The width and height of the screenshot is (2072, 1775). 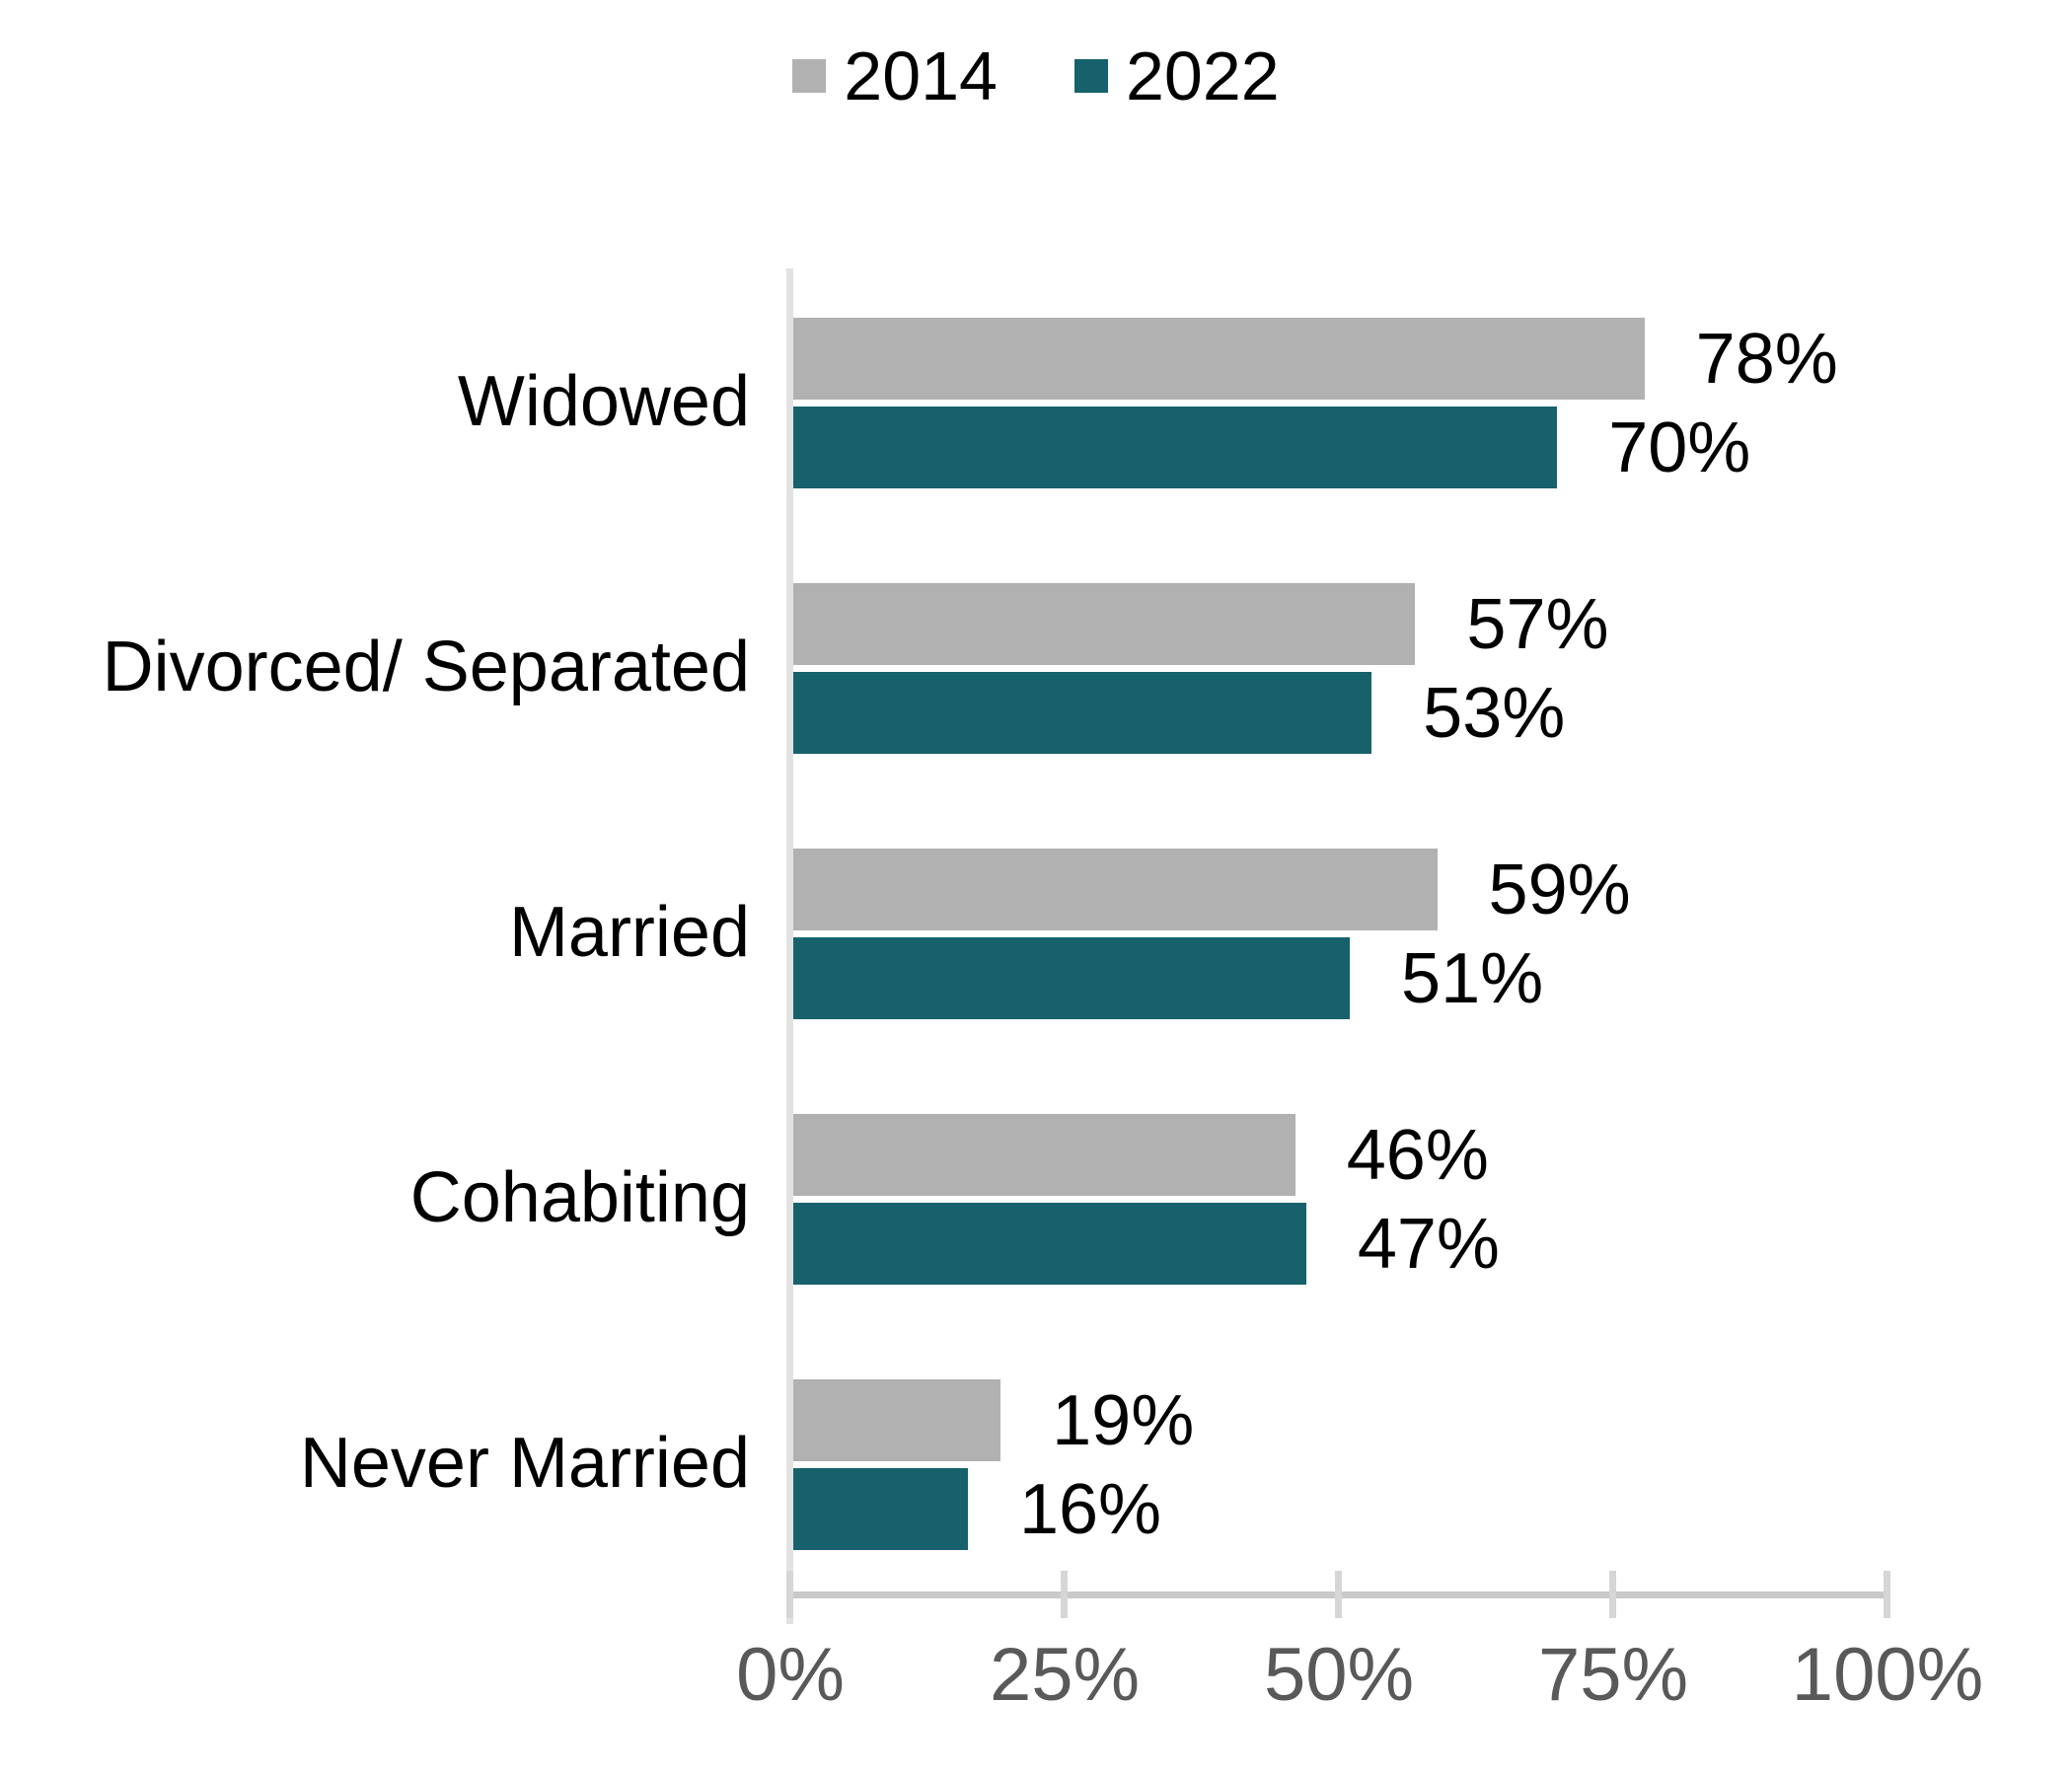 What do you see at coordinates (1123, 1420) in the screenshot?
I see `bar-value-label: 19%` at bounding box center [1123, 1420].